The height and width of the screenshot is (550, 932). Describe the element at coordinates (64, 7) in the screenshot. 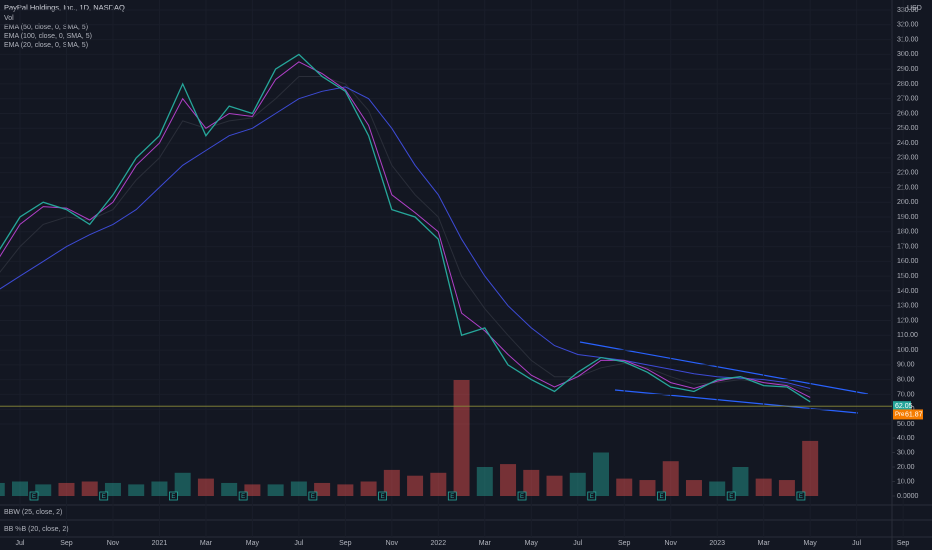

I see `chart-title: PayPal Holdings, Inc., 1D, NASDAQ` at that location.